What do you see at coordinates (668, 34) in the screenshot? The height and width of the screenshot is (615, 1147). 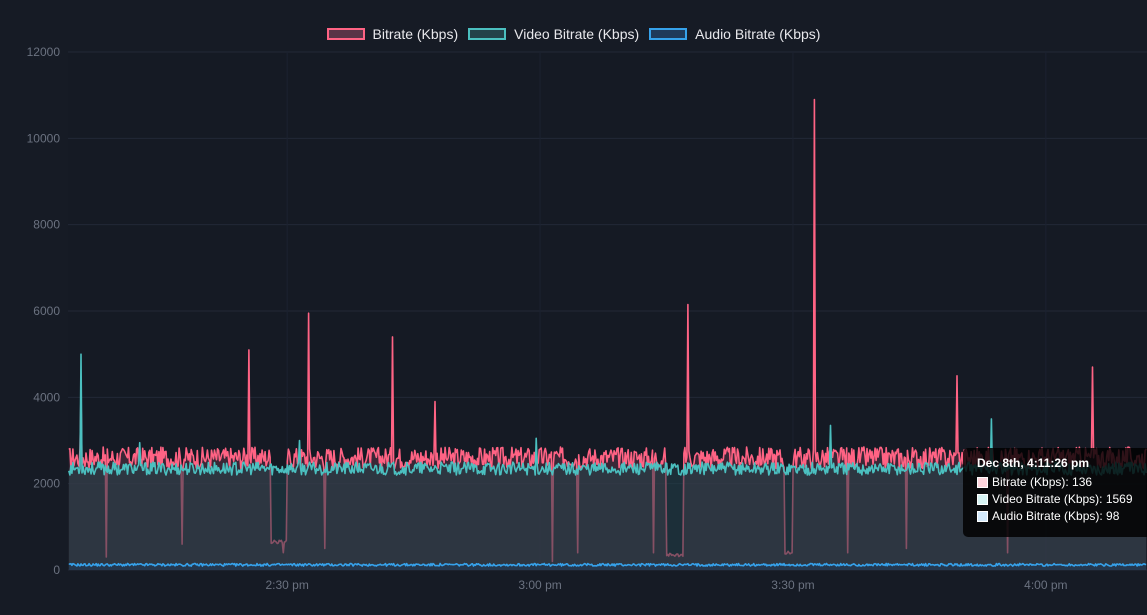 I see `legend-swatch-audio-bitrate` at bounding box center [668, 34].